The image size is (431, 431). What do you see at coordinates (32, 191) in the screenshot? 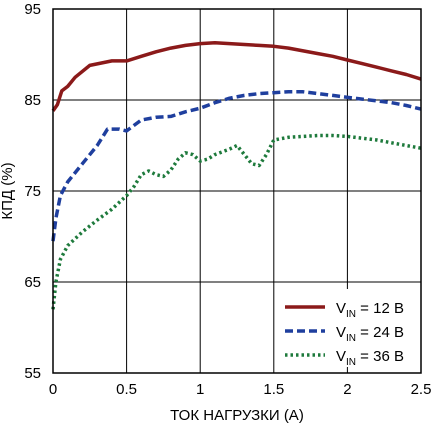
I see `y-tick-label: 75` at bounding box center [32, 191].